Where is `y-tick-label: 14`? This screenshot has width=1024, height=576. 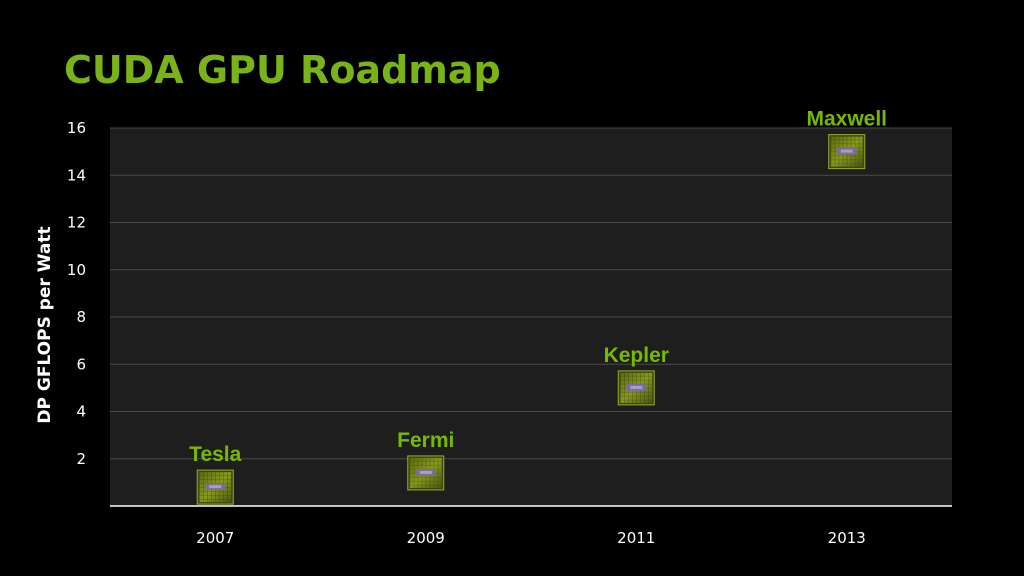 y-tick-label: 14 is located at coordinates (76, 175).